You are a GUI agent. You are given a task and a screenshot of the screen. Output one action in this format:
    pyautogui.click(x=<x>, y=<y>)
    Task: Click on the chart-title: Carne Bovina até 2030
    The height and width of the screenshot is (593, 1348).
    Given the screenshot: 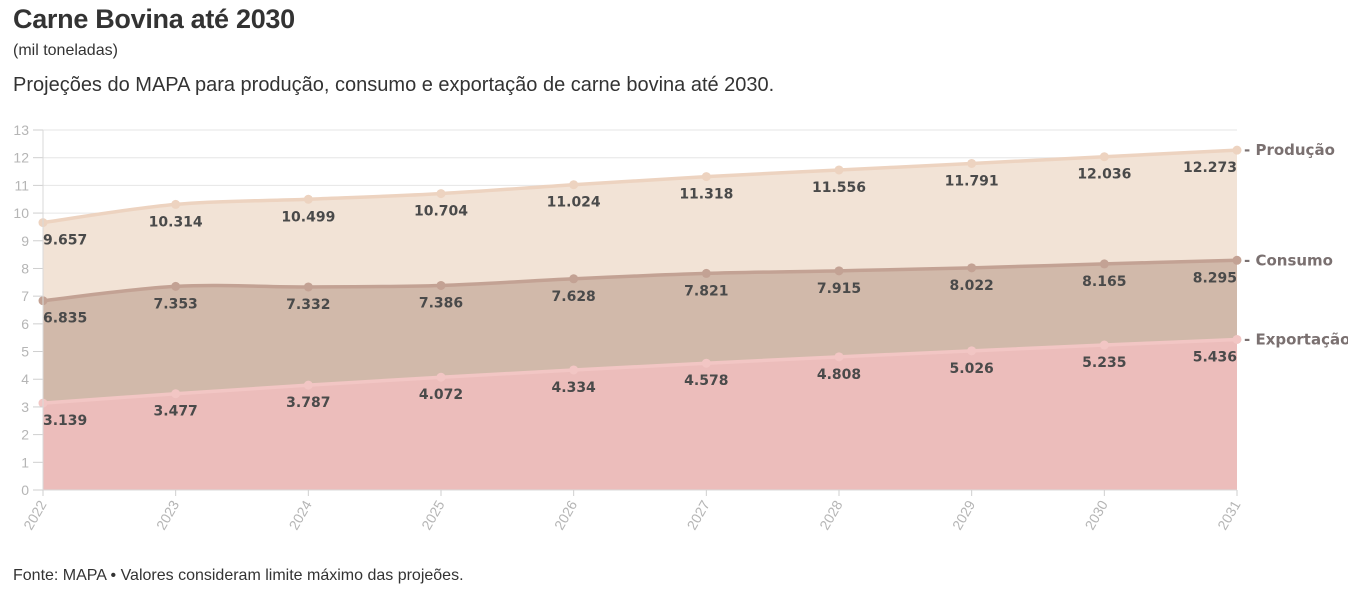 What is the action you would take?
    pyautogui.click(x=154, y=19)
    